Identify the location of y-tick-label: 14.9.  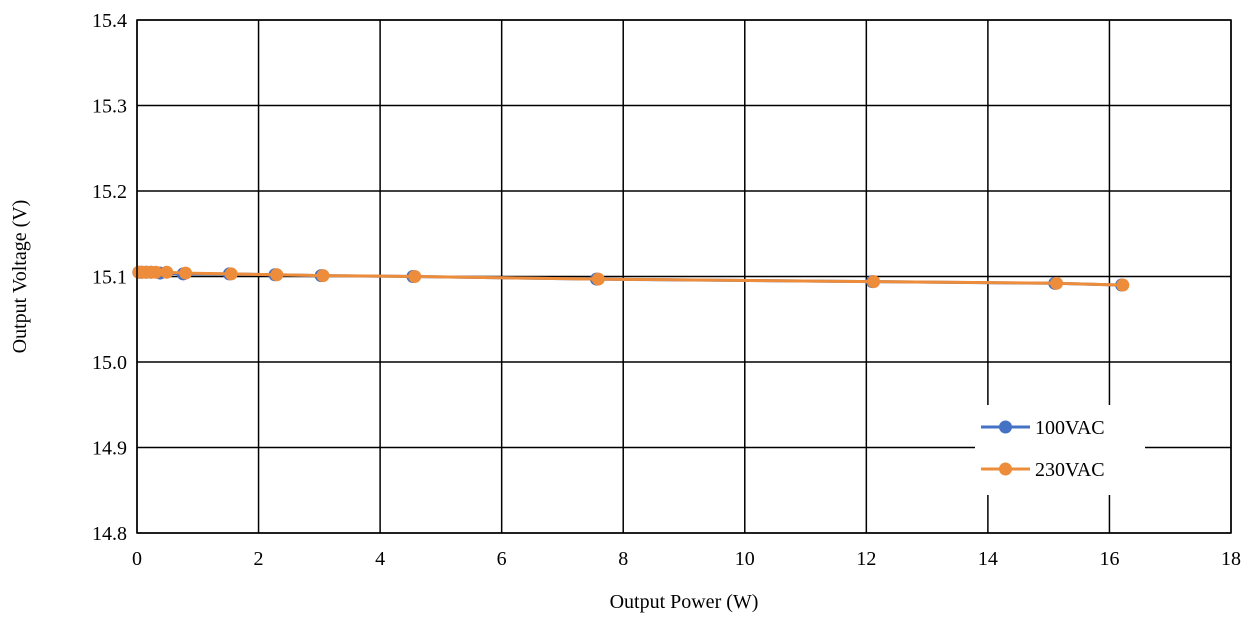
(109, 449).